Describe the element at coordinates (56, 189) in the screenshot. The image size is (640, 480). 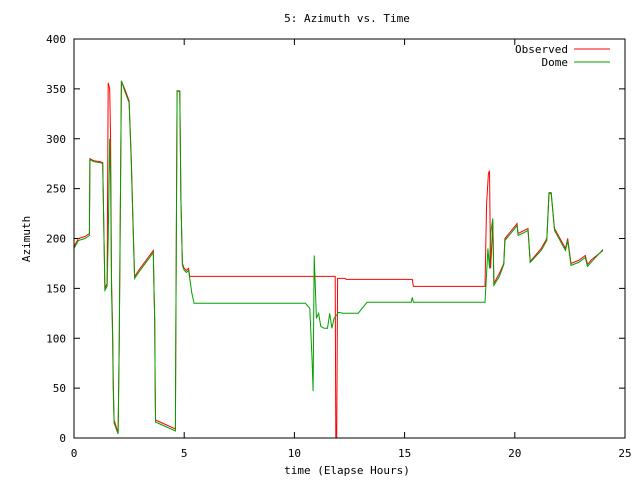
I see `y-tick-label: 250` at that location.